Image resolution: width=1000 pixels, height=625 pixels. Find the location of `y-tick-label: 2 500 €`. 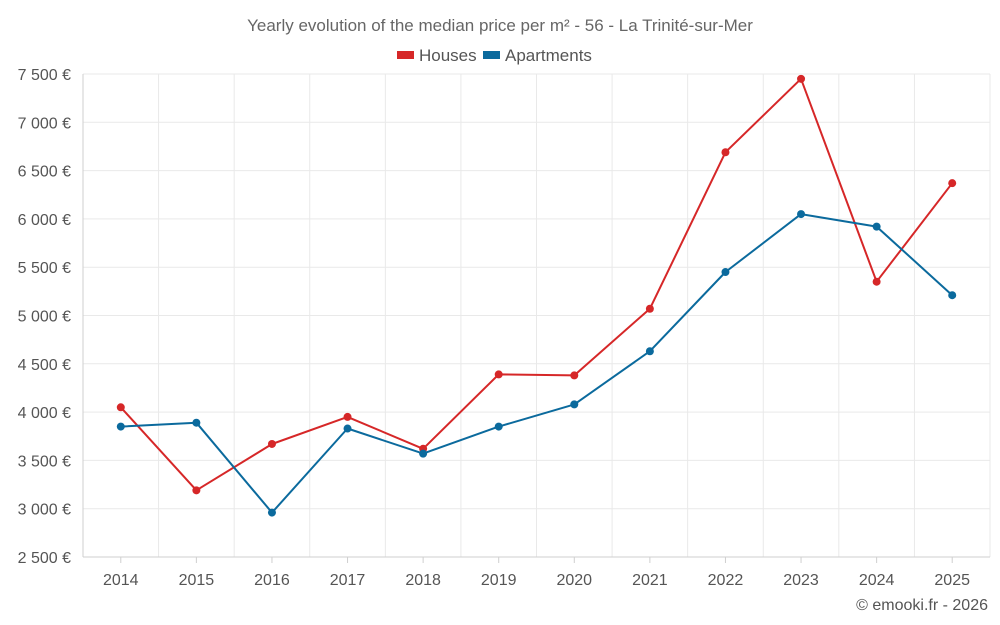

y-tick-label: 2 500 € is located at coordinates (44, 558).